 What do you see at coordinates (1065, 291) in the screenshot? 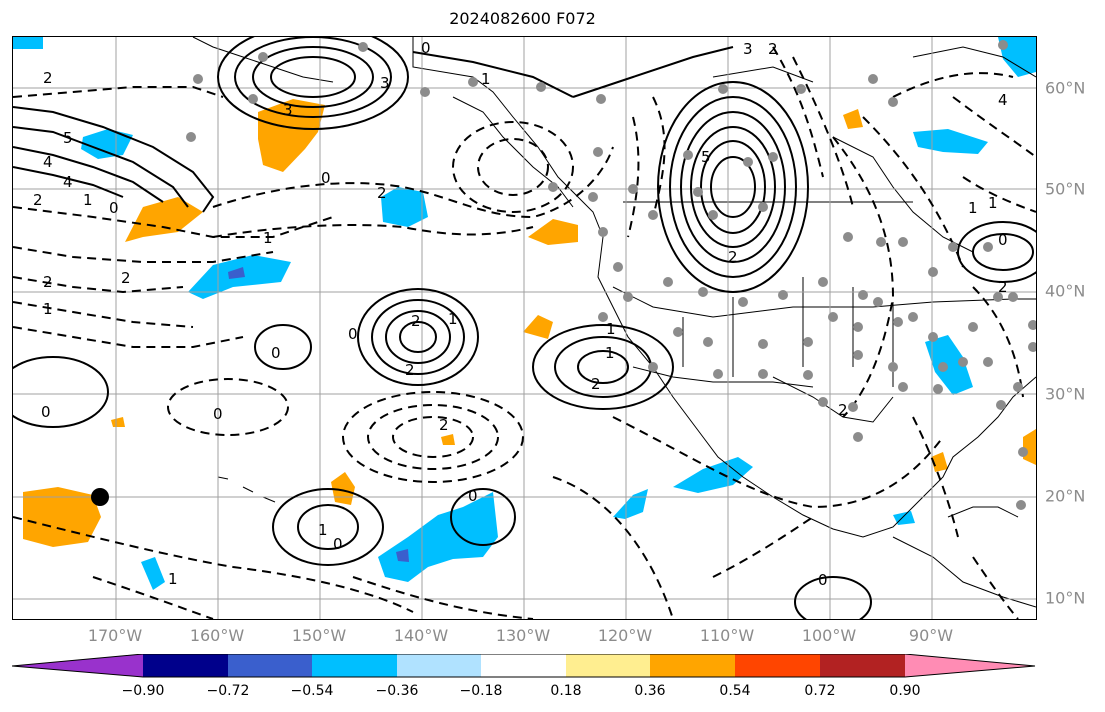
I see `lat-label: 40°N` at bounding box center [1065, 291].